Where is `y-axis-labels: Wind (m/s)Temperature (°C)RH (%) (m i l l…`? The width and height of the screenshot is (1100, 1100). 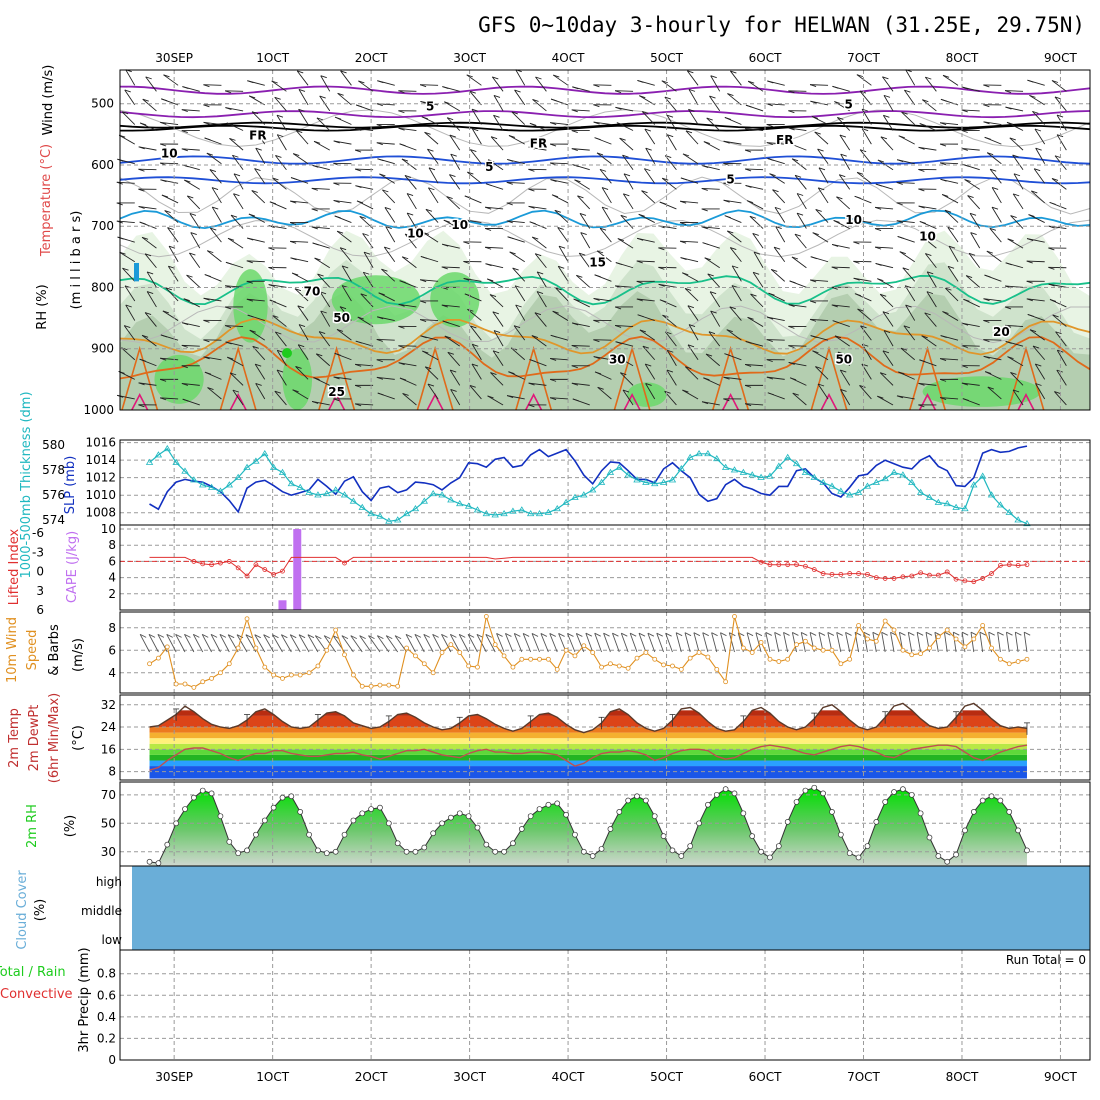 y-axis-labels: Wind (m/s)Temperature (°C)RH (%) (m i l l… is located at coordinates (46, 559).